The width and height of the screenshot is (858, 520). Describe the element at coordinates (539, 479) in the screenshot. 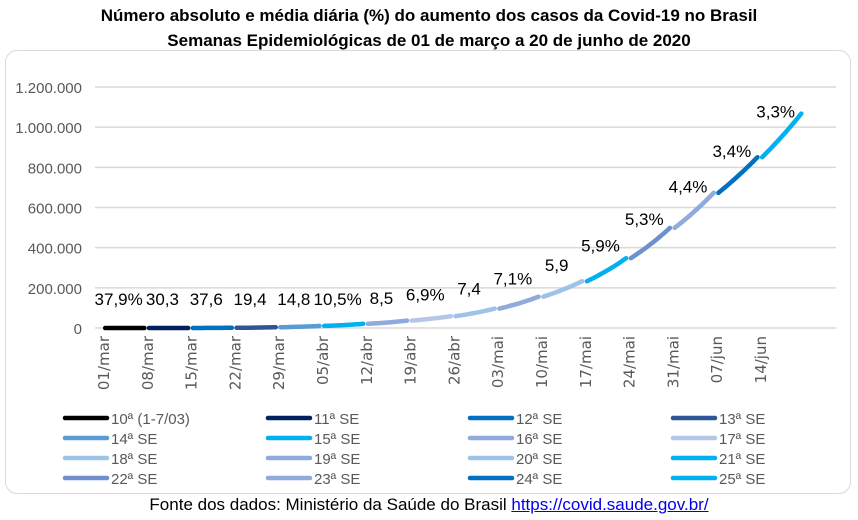

I see `legend-label: 24ª SE` at that location.